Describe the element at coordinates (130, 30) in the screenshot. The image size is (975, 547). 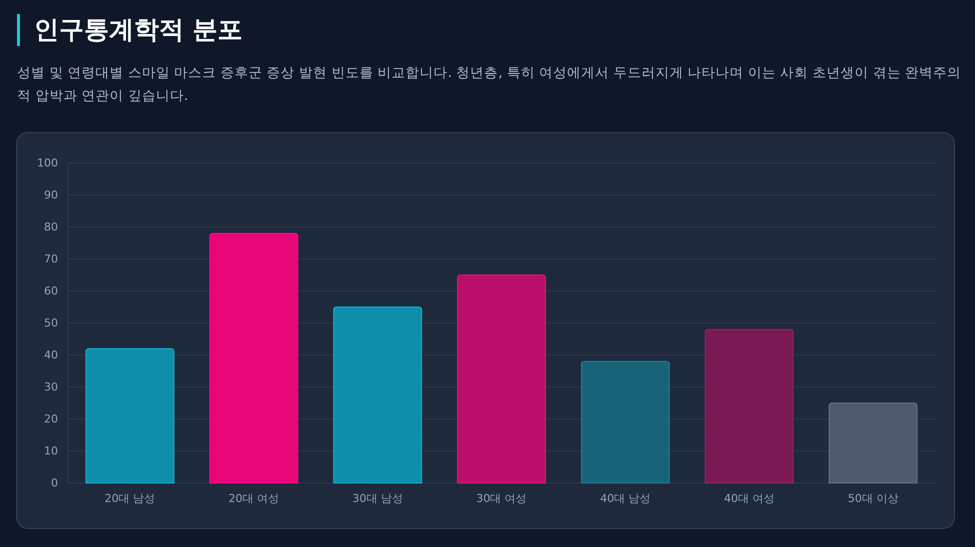
I see `chart-title: 인구통계학적 분포` at that location.